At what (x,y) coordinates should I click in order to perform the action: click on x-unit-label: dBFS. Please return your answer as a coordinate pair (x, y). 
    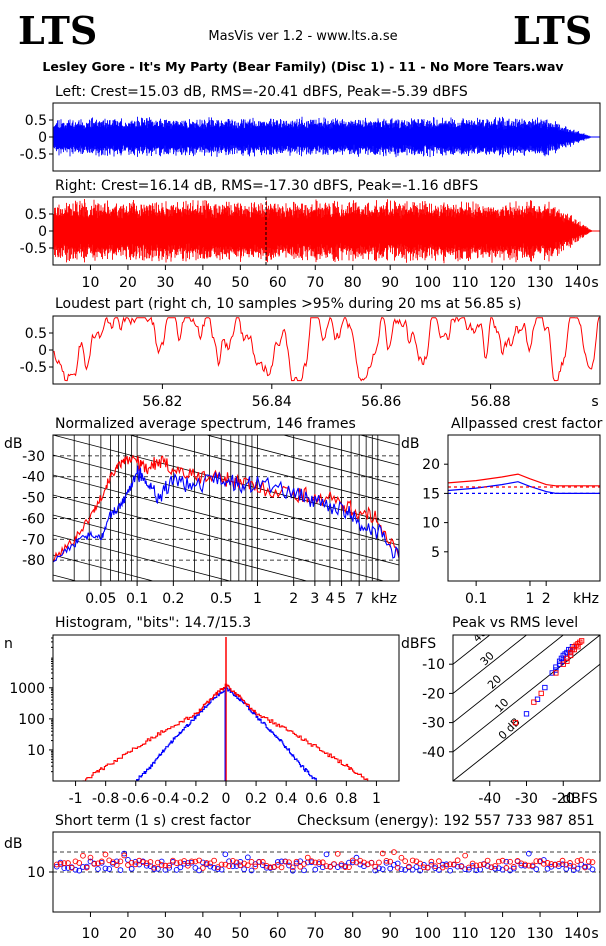
    Looking at the image, I should click on (579, 799).